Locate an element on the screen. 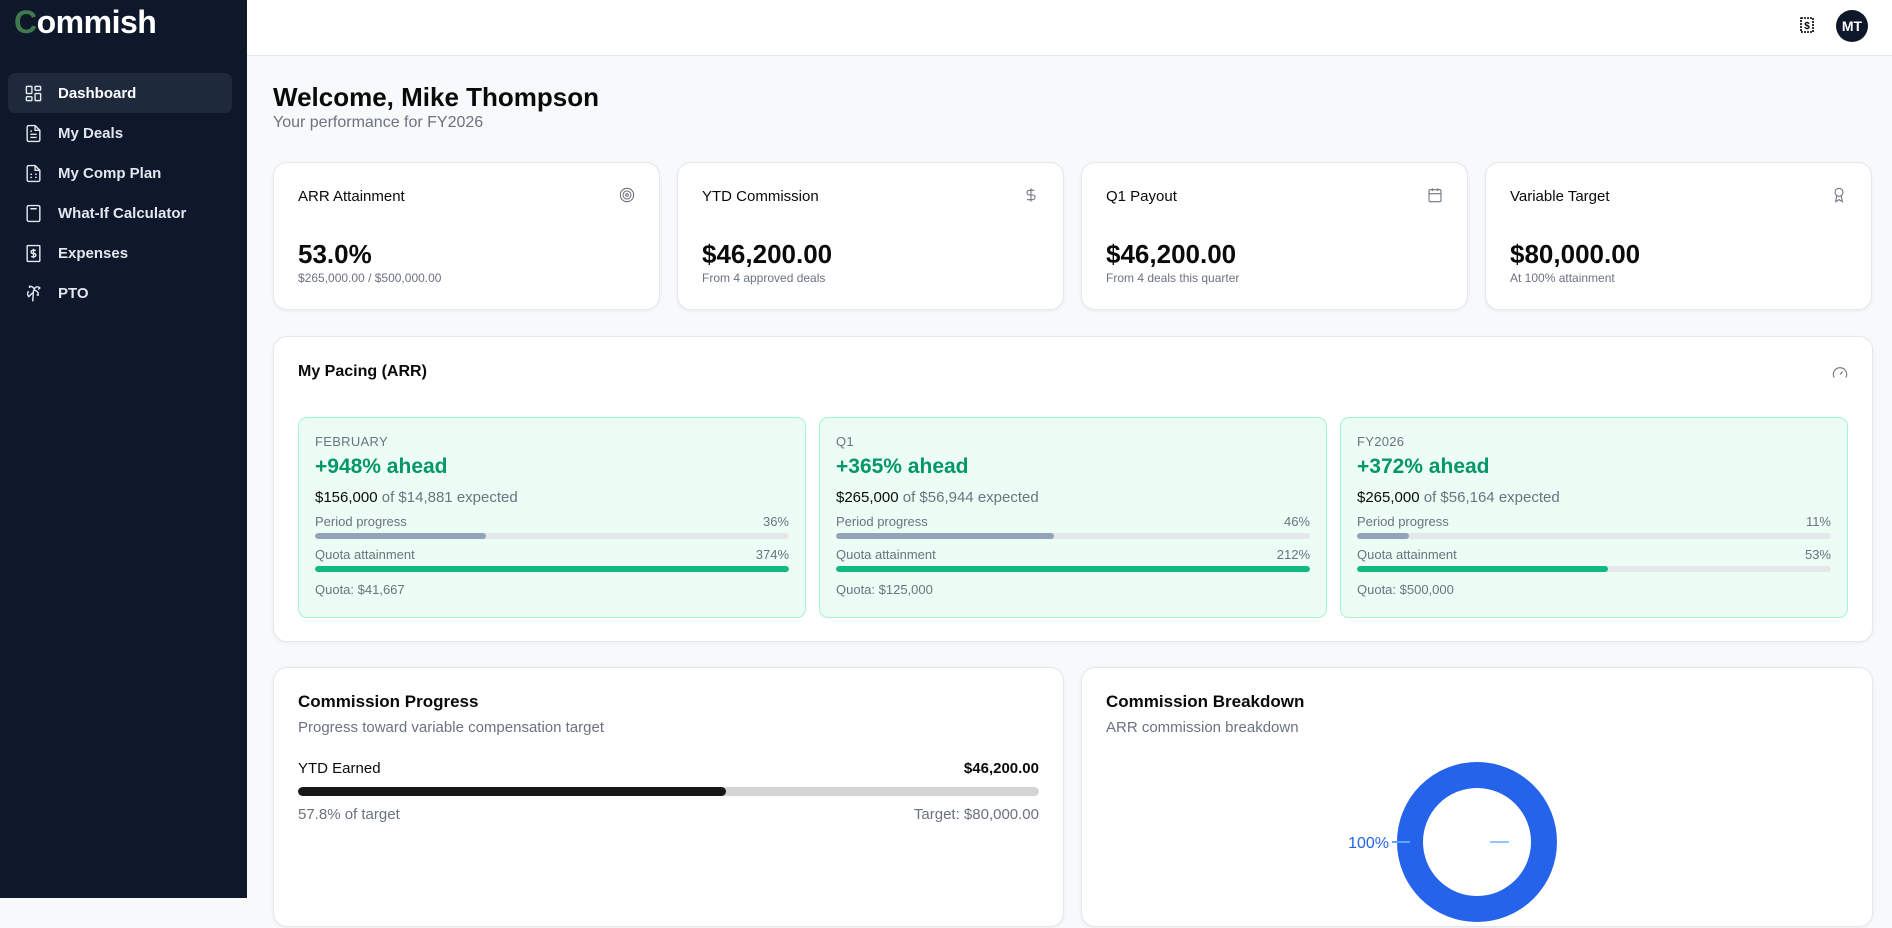  file-text-icon is located at coordinates (33, 133).